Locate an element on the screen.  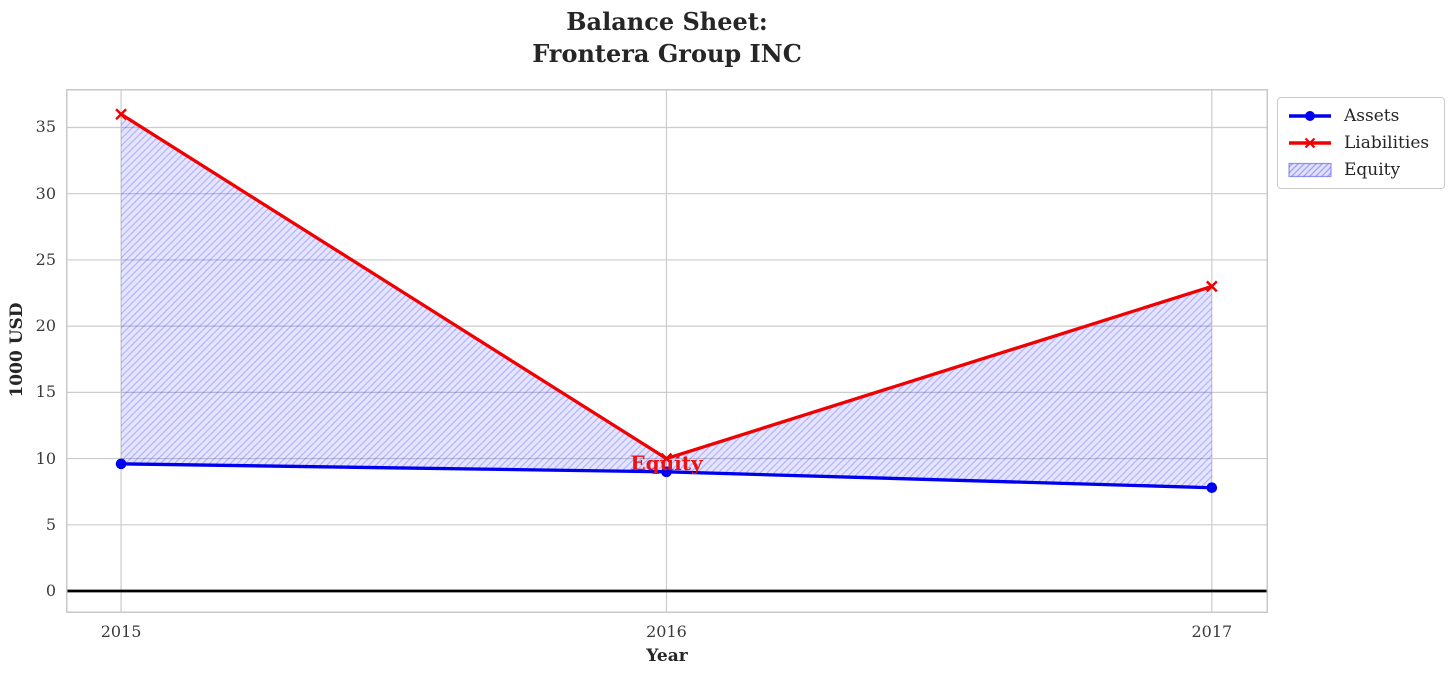
liabilities-line-swatch-icon is located at coordinates (1310, 143).